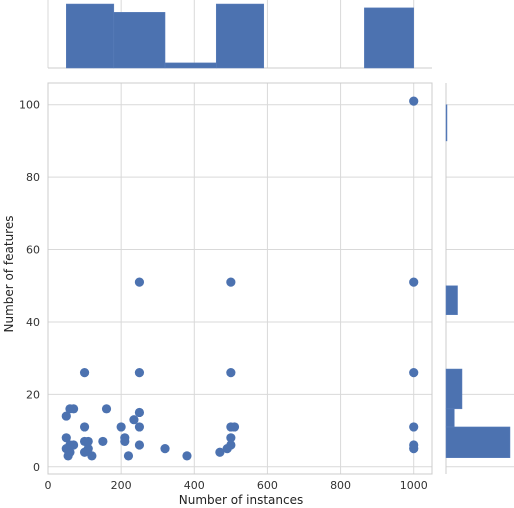 This screenshot has width=514, height=508. What do you see at coordinates (33, 250) in the screenshot?
I see `y-tick-label: 60` at bounding box center [33, 250].